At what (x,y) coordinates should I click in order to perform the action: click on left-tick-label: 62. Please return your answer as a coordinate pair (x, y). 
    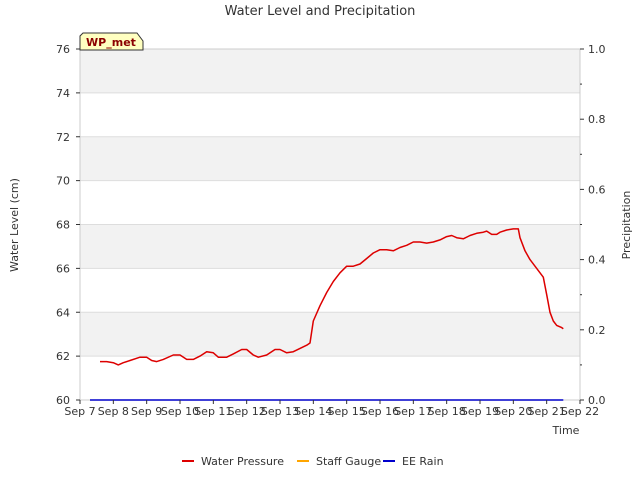
    Looking at the image, I should click on (63, 356).